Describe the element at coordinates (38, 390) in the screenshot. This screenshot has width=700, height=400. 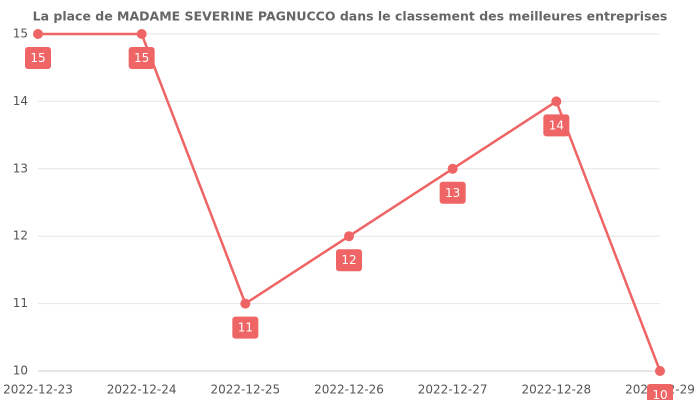
I see `x-tick-label: 2022-12-23` at that location.